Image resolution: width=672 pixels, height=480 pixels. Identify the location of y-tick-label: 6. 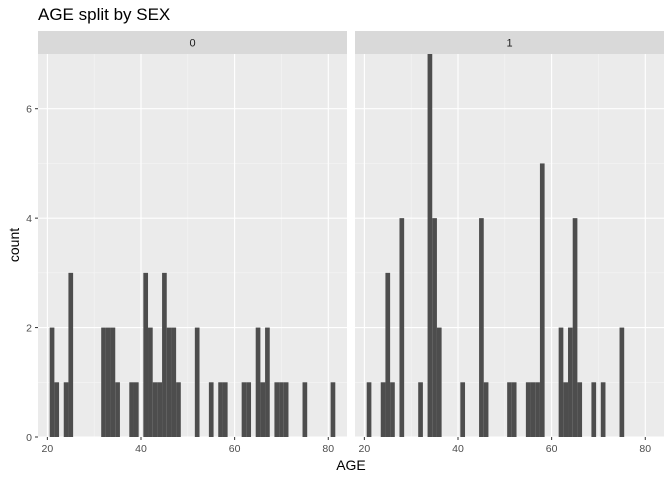
(29, 110).